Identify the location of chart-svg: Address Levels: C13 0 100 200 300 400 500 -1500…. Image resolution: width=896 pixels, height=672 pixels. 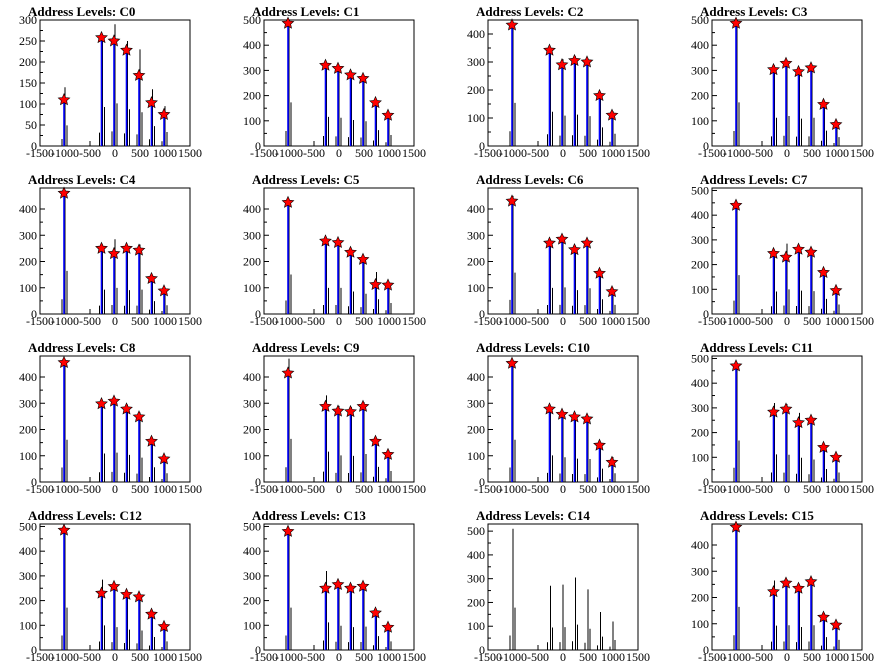
(334, 586).